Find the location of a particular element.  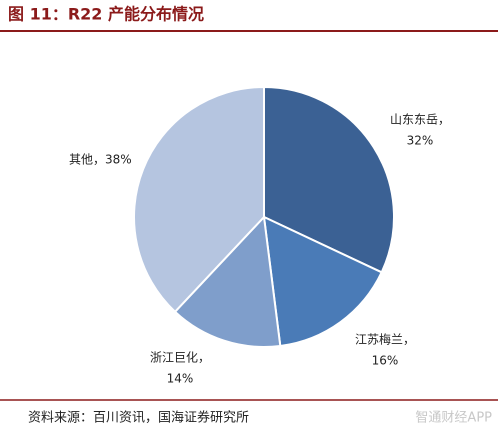

source: 资料来源：百川资讯，国海证券研究所 is located at coordinates (138, 418).